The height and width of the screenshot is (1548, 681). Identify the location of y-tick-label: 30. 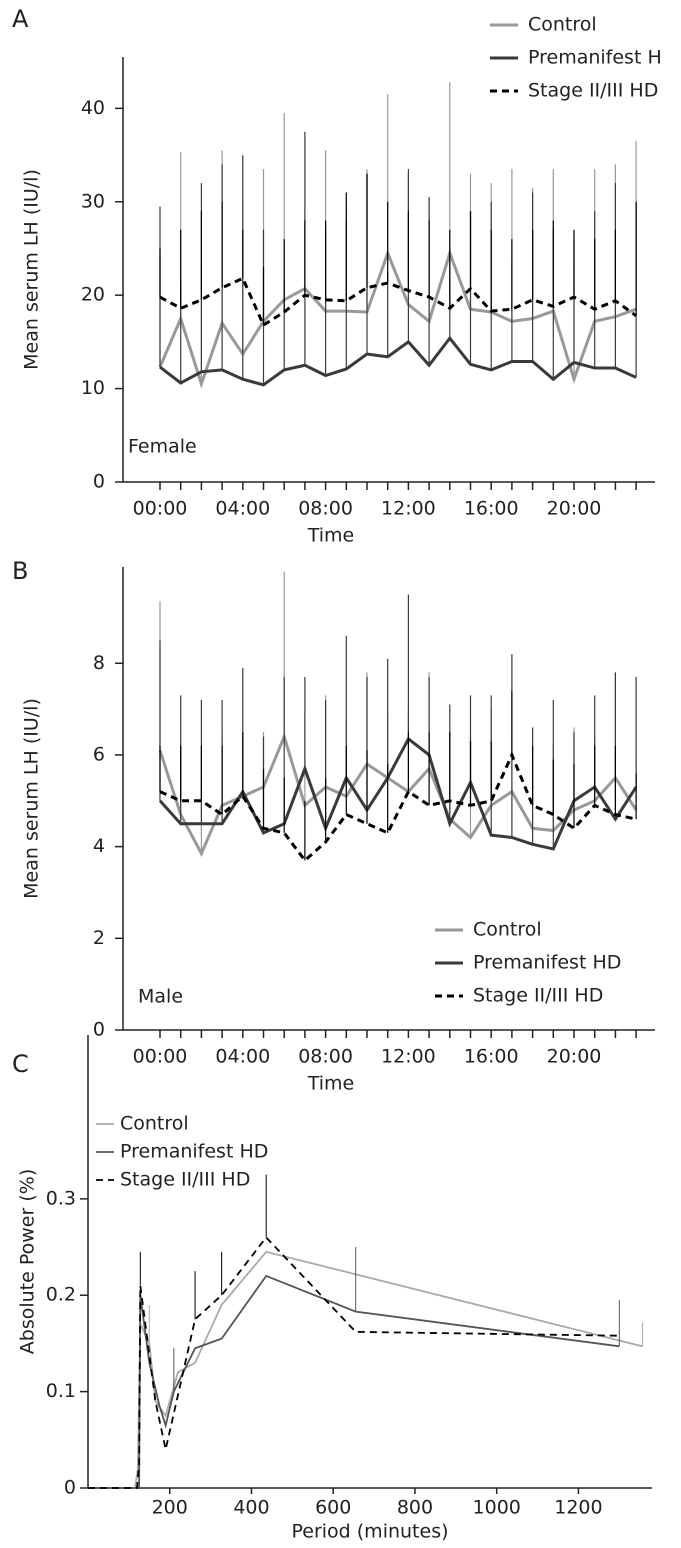
(93, 201).